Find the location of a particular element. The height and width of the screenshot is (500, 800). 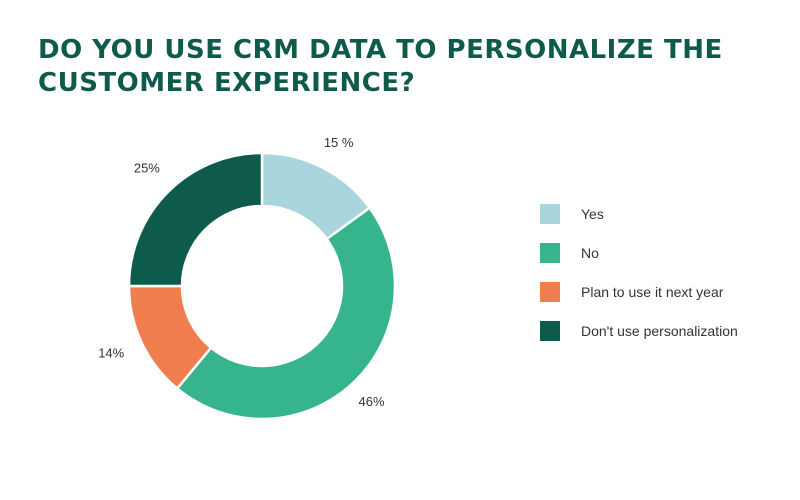

legend-item-3: Don't use personalization is located at coordinates (639, 331).